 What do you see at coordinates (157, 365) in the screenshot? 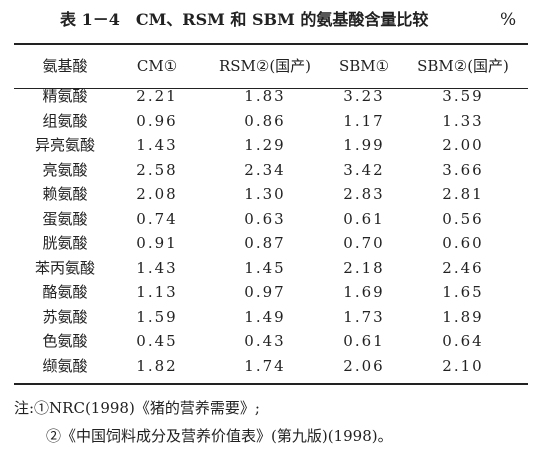
I see `cell-value: 1.82` at bounding box center [157, 365].